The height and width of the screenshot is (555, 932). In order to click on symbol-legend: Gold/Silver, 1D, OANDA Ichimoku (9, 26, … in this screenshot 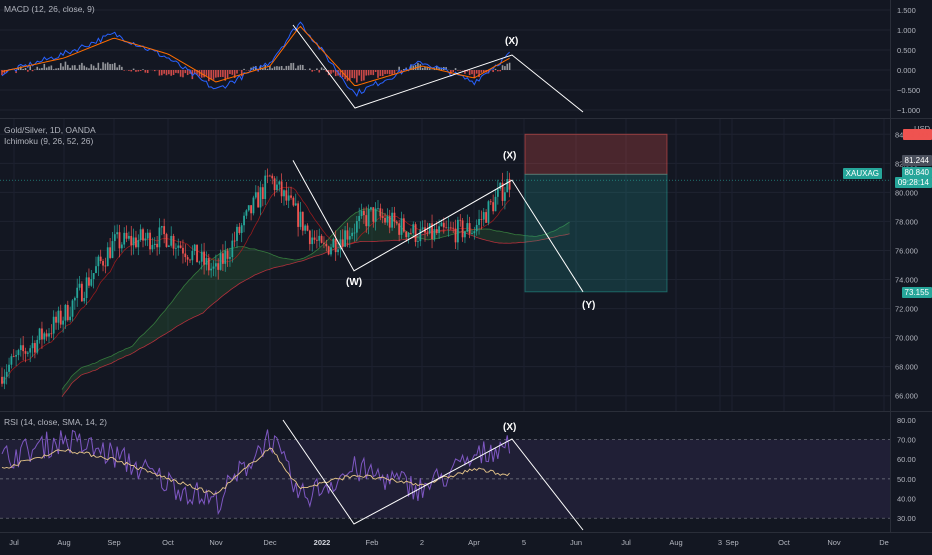, I will do `click(50, 136)`.